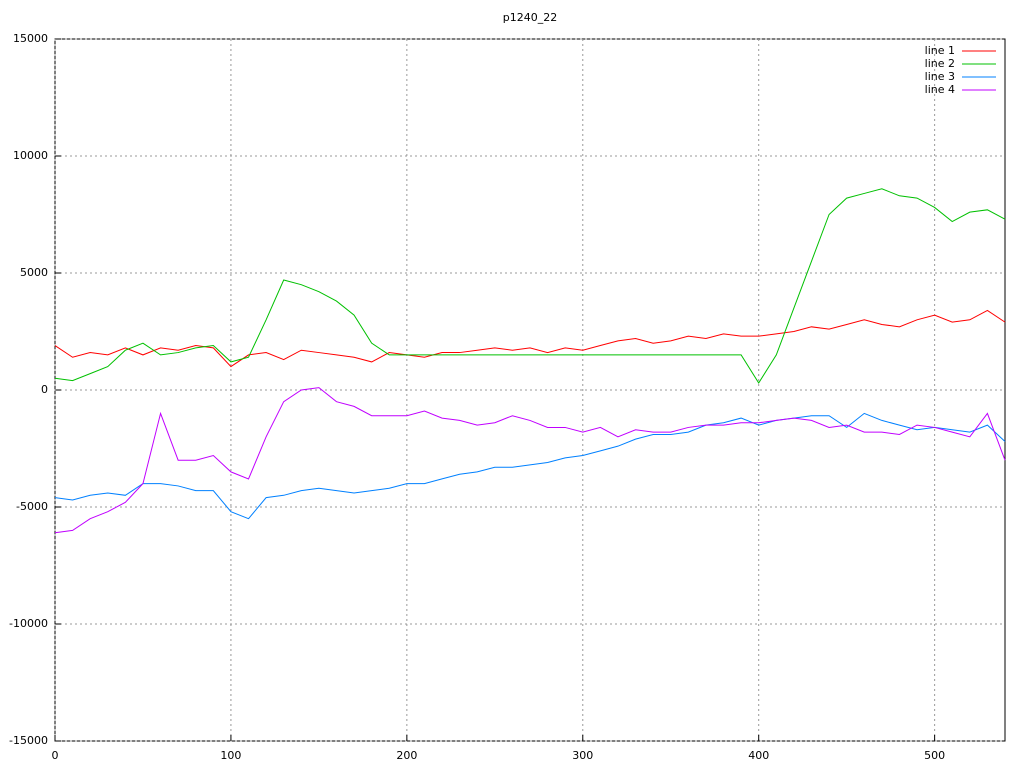 This screenshot has height=772, width=1024. What do you see at coordinates (582, 755) in the screenshot?
I see `x-tick-label: 300` at bounding box center [582, 755].